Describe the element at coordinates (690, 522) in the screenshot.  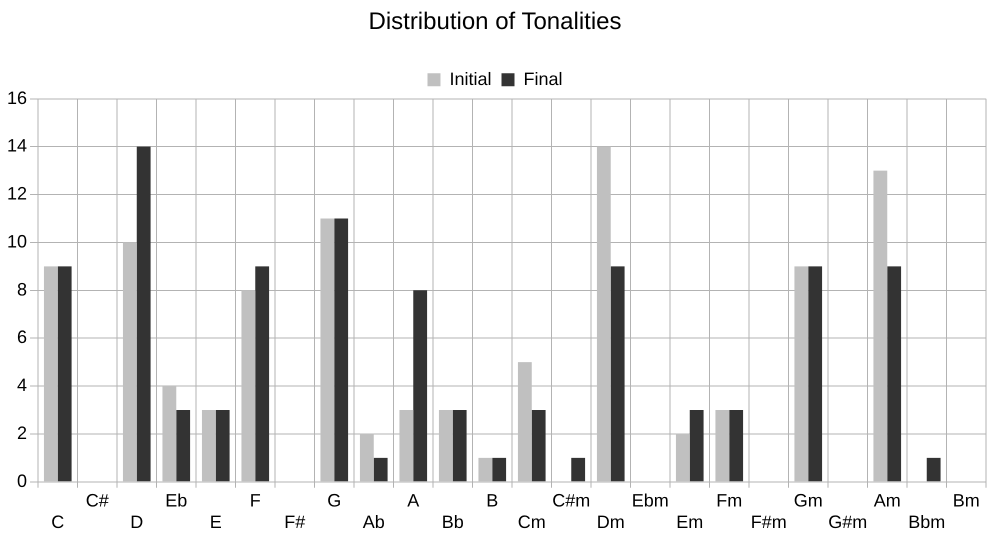
I see `x-tick-label: Em` at that location.